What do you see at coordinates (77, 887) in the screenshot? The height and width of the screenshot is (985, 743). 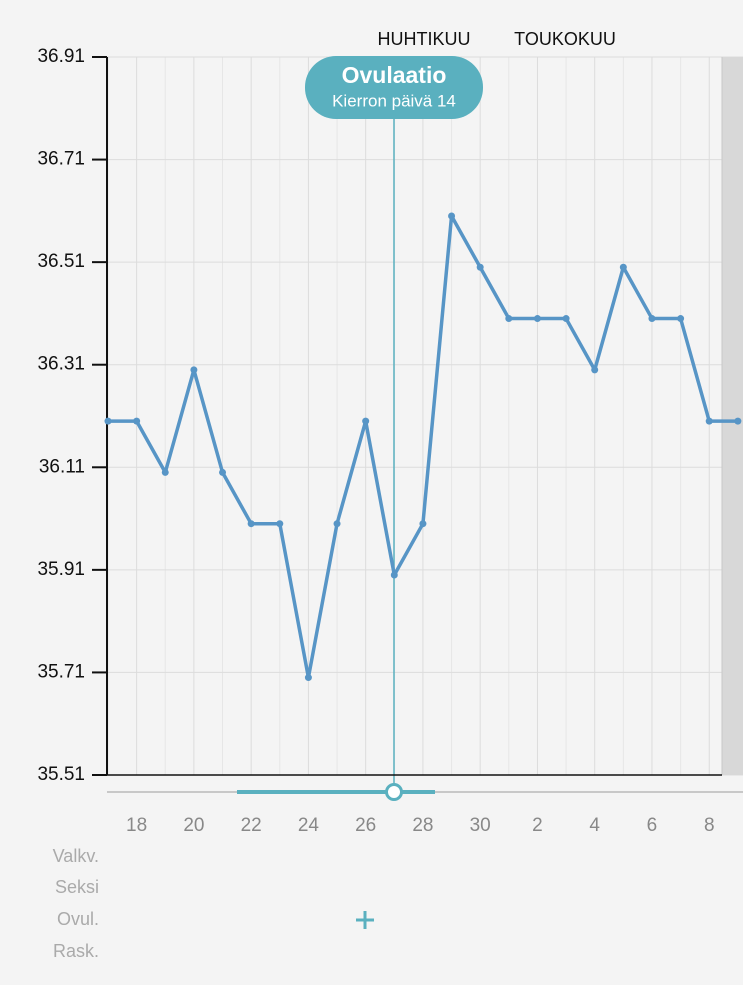 I see `row-label: Seksi` at bounding box center [77, 887].